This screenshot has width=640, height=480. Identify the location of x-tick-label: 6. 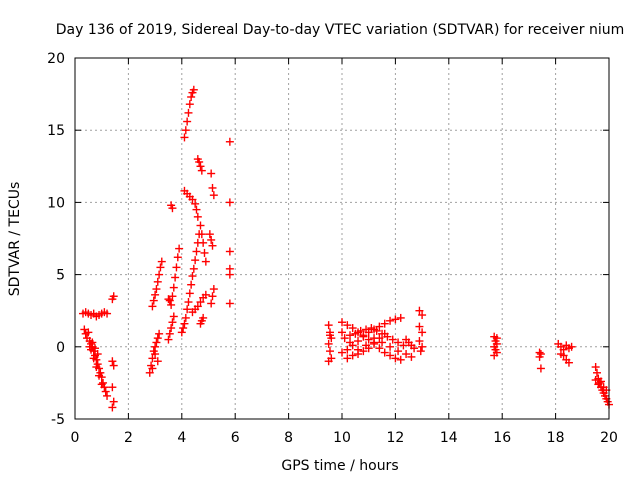
(235, 438).